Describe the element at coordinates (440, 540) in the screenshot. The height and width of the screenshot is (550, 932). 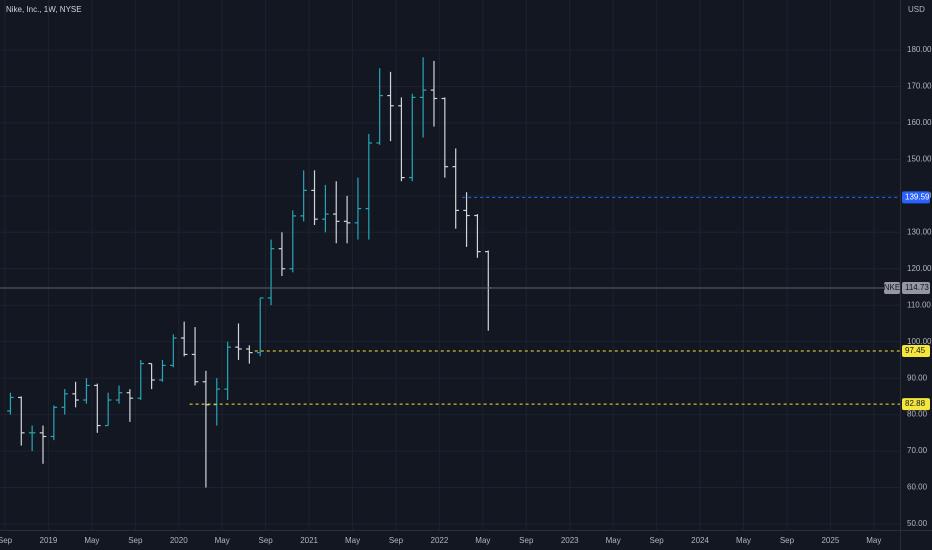
I see `x-tick-label: 2022` at that location.